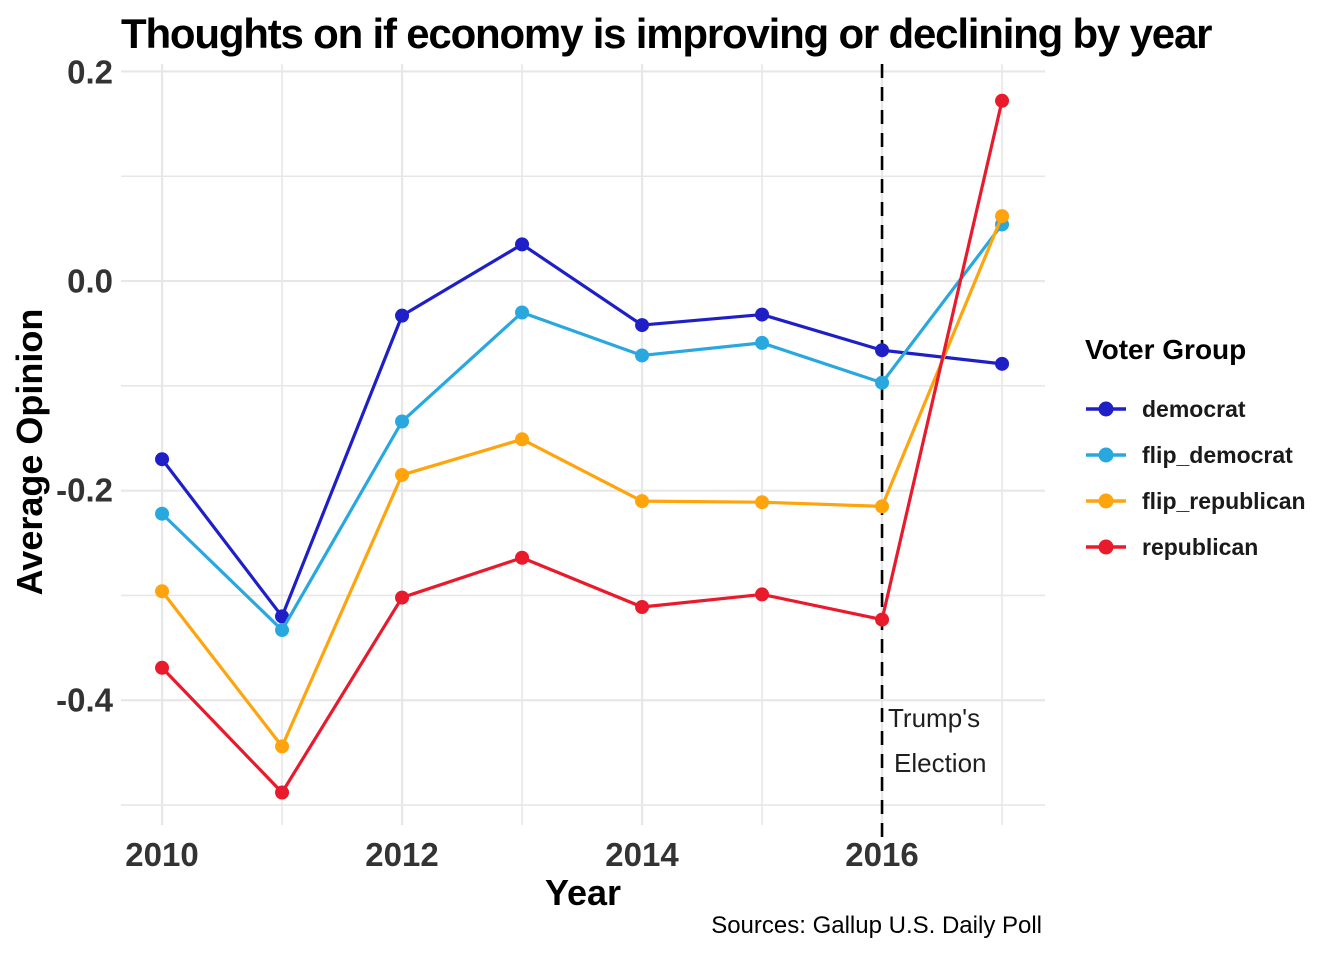 This screenshot has height=960, width=1344. I want to click on vline-annotation: Trump's Election, so click(937, 741).